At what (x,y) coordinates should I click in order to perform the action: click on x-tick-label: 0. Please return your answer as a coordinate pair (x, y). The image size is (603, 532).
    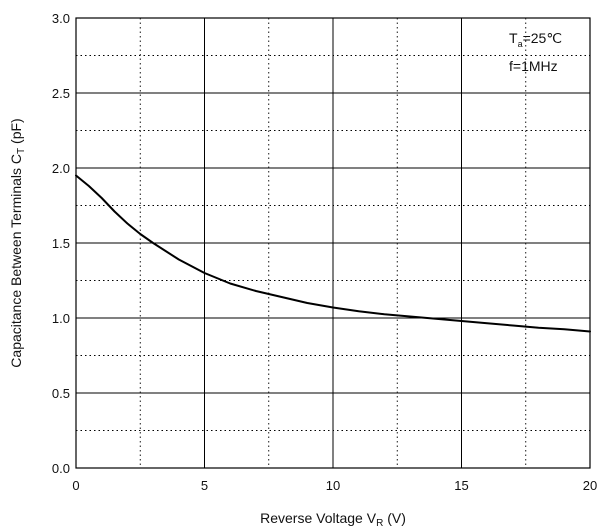
    Looking at the image, I should click on (75, 485).